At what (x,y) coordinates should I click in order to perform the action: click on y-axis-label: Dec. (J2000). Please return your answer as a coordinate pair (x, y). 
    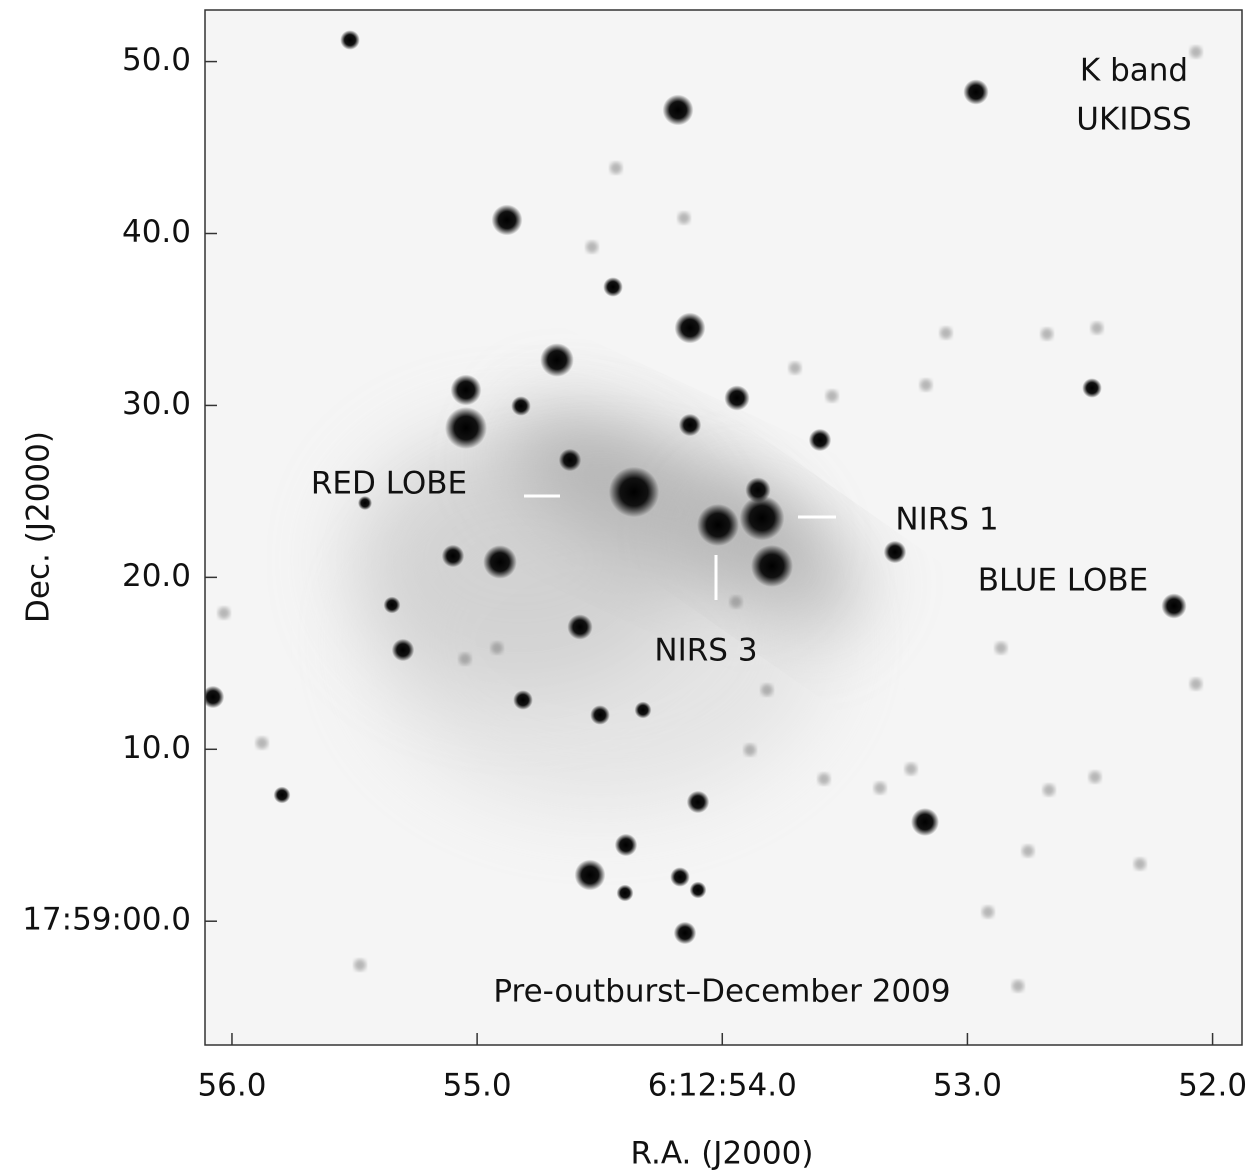
    Looking at the image, I should click on (39, 527).